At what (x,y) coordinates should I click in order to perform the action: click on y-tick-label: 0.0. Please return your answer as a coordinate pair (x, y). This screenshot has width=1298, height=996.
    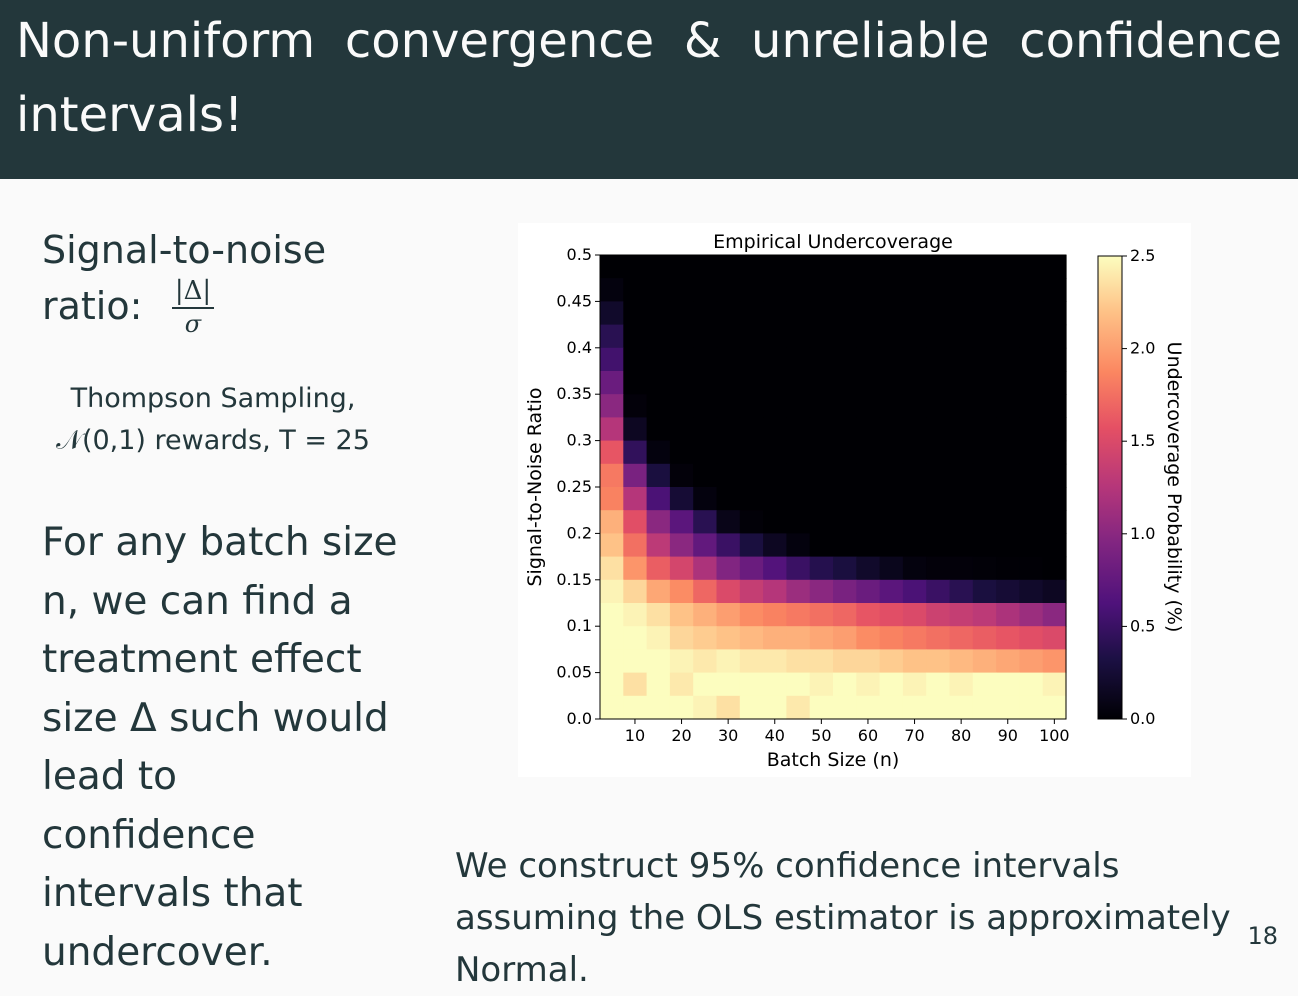
    Looking at the image, I should click on (579, 718).